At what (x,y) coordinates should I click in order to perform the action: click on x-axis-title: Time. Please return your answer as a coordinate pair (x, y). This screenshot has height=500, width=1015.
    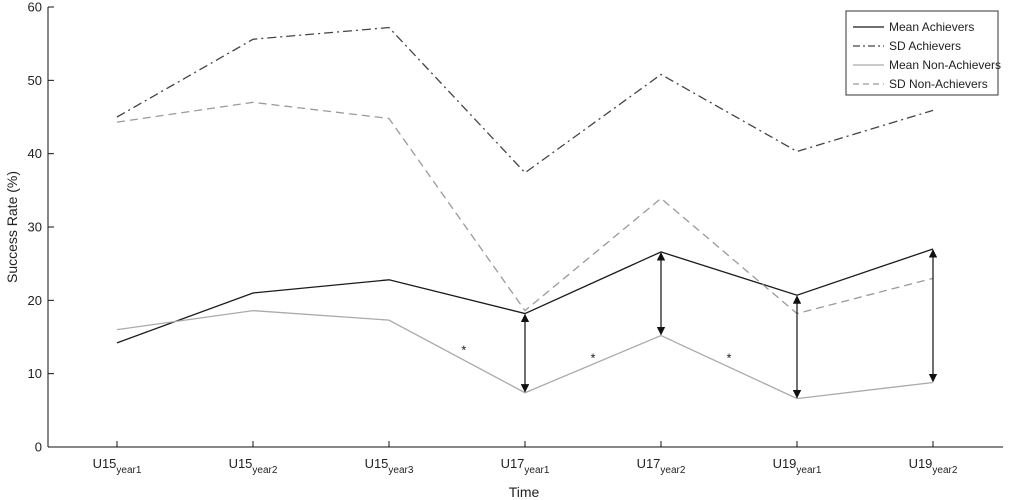
    Looking at the image, I should click on (524, 492).